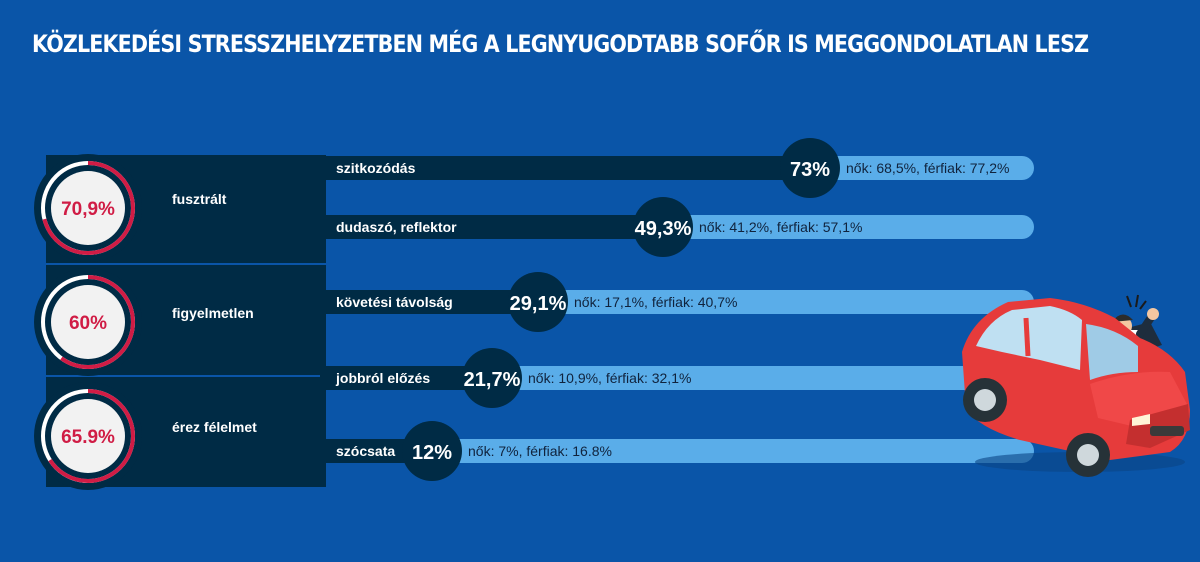 This screenshot has width=1200, height=562. Describe the element at coordinates (214, 427) in the screenshot. I see `group-label: érez félelmet` at that location.